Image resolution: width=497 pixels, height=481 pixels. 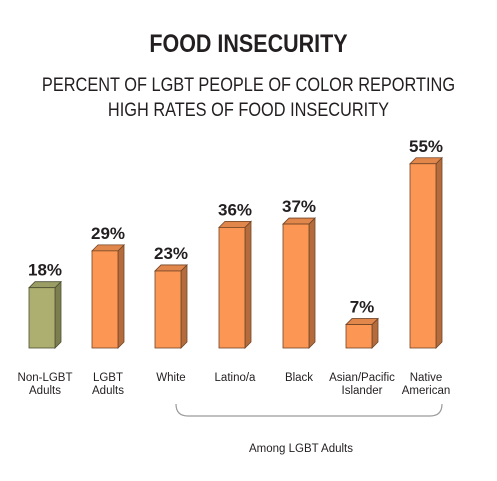 I want to click on category-label-7-line-2: American, so click(x=426, y=391).